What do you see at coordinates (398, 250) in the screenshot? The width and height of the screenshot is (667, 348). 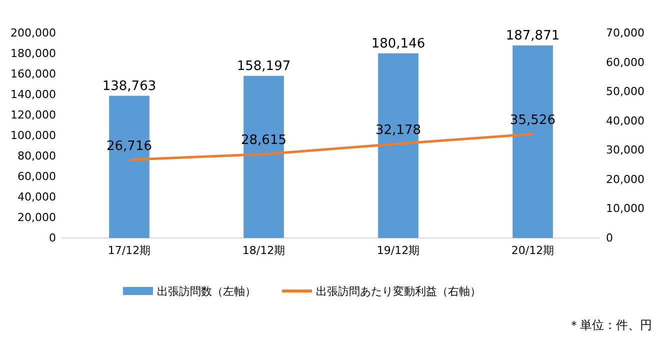 I see `x-tick-label: 19/12期` at bounding box center [398, 250].